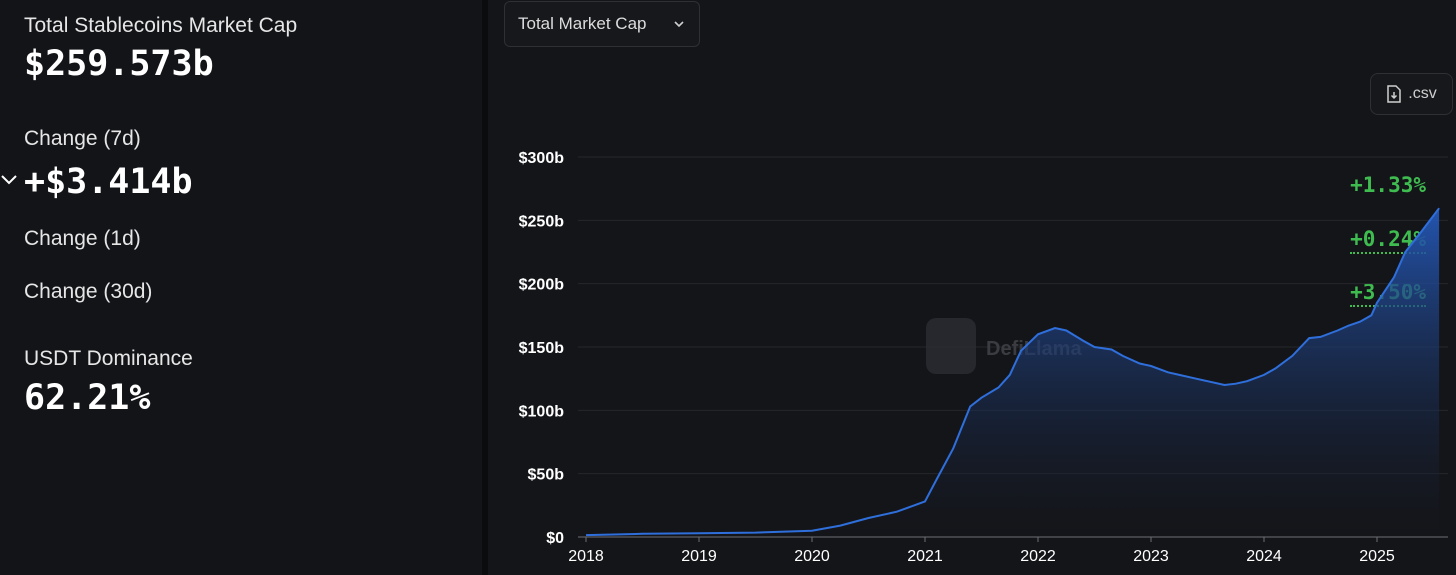 The image size is (1456, 575). What do you see at coordinates (82, 138) in the screenshot?
I see `change-7d-label: Change (7d)` at bounding box center [82, 138].